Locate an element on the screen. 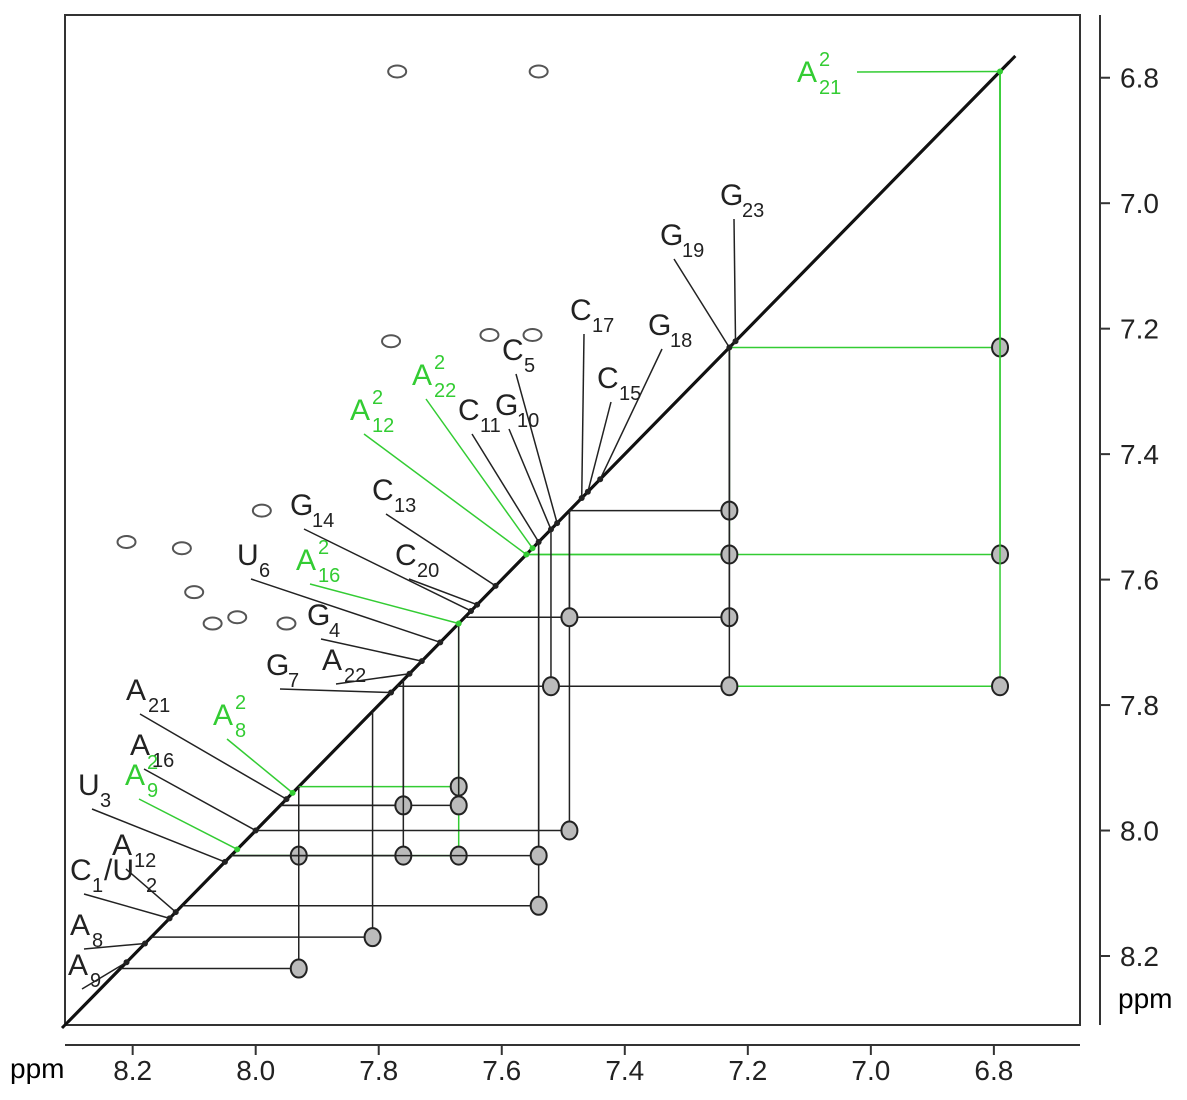 This screenshot has width=1187, height=1100. assignment-sub: 1 is located at coordinates (97, 886).